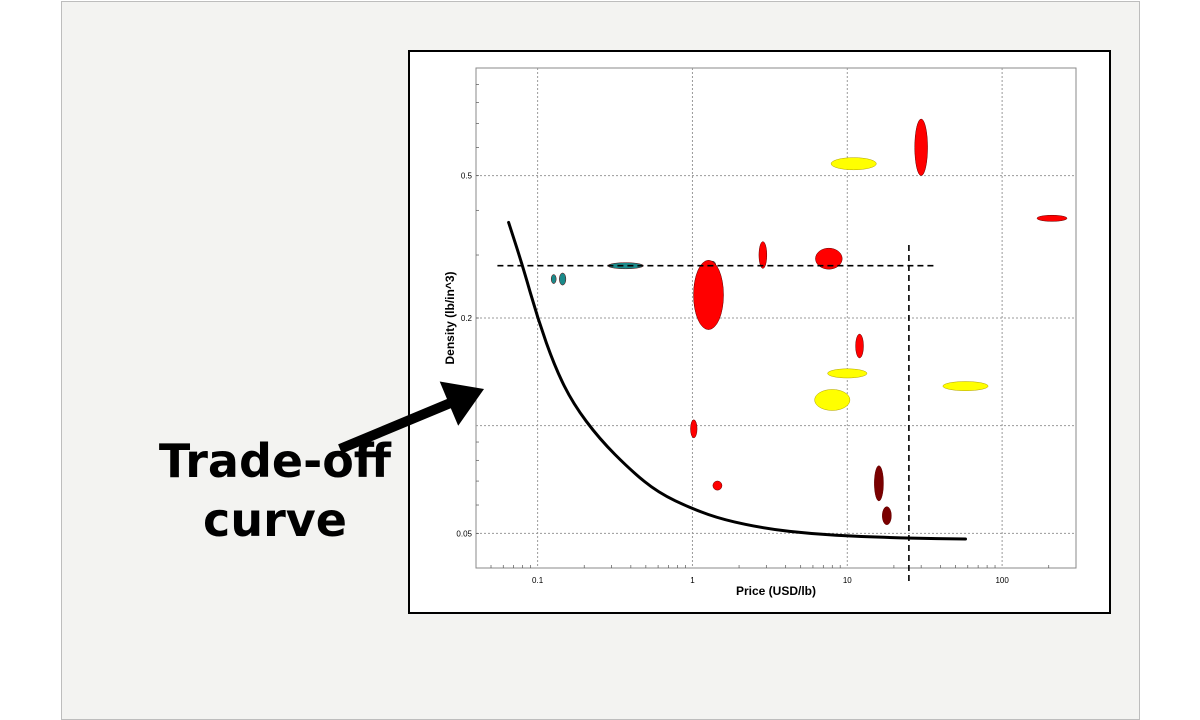 The height and width of the screenshot is (720, 1200). I want to click on y-axis-label: Density (lb/in^3), so click(450, 317).